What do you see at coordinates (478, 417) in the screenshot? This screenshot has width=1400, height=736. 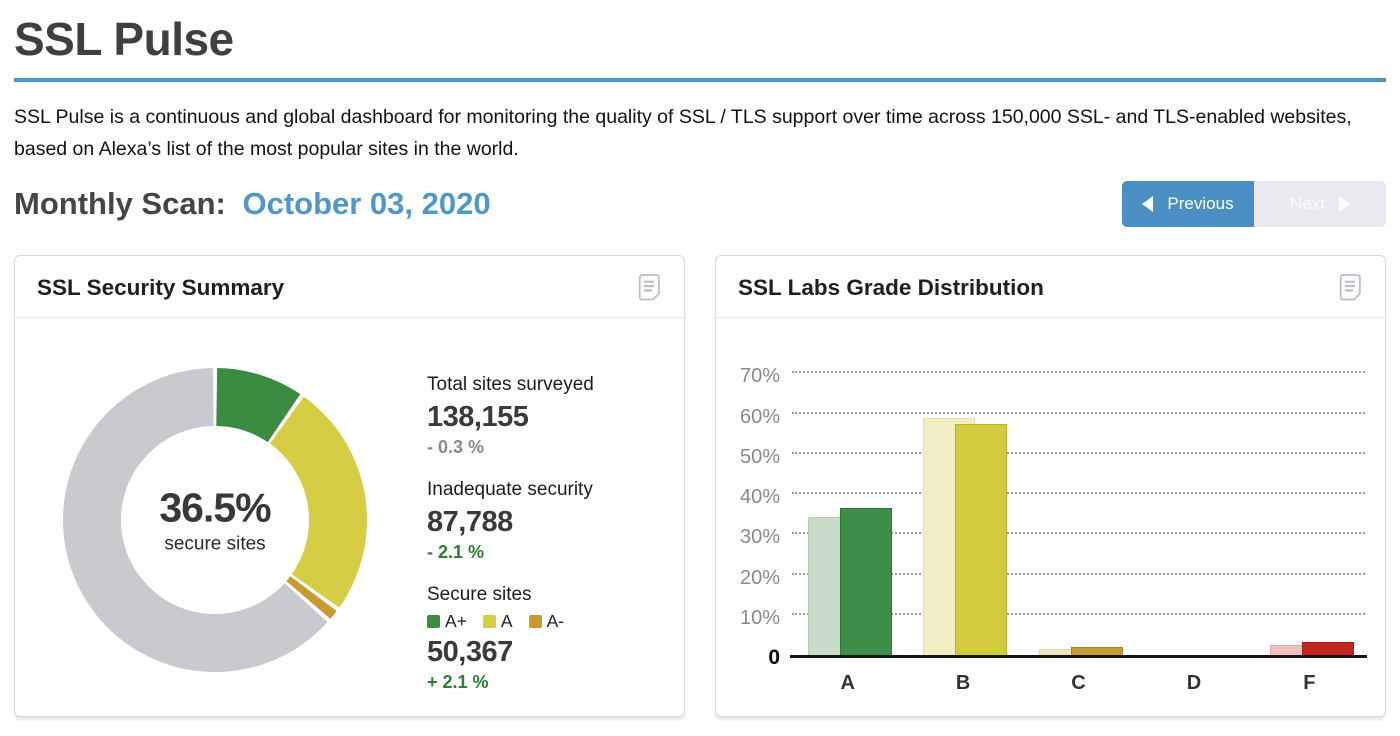 I see `stat-value: 138,155` at bounding box center [478, 417].